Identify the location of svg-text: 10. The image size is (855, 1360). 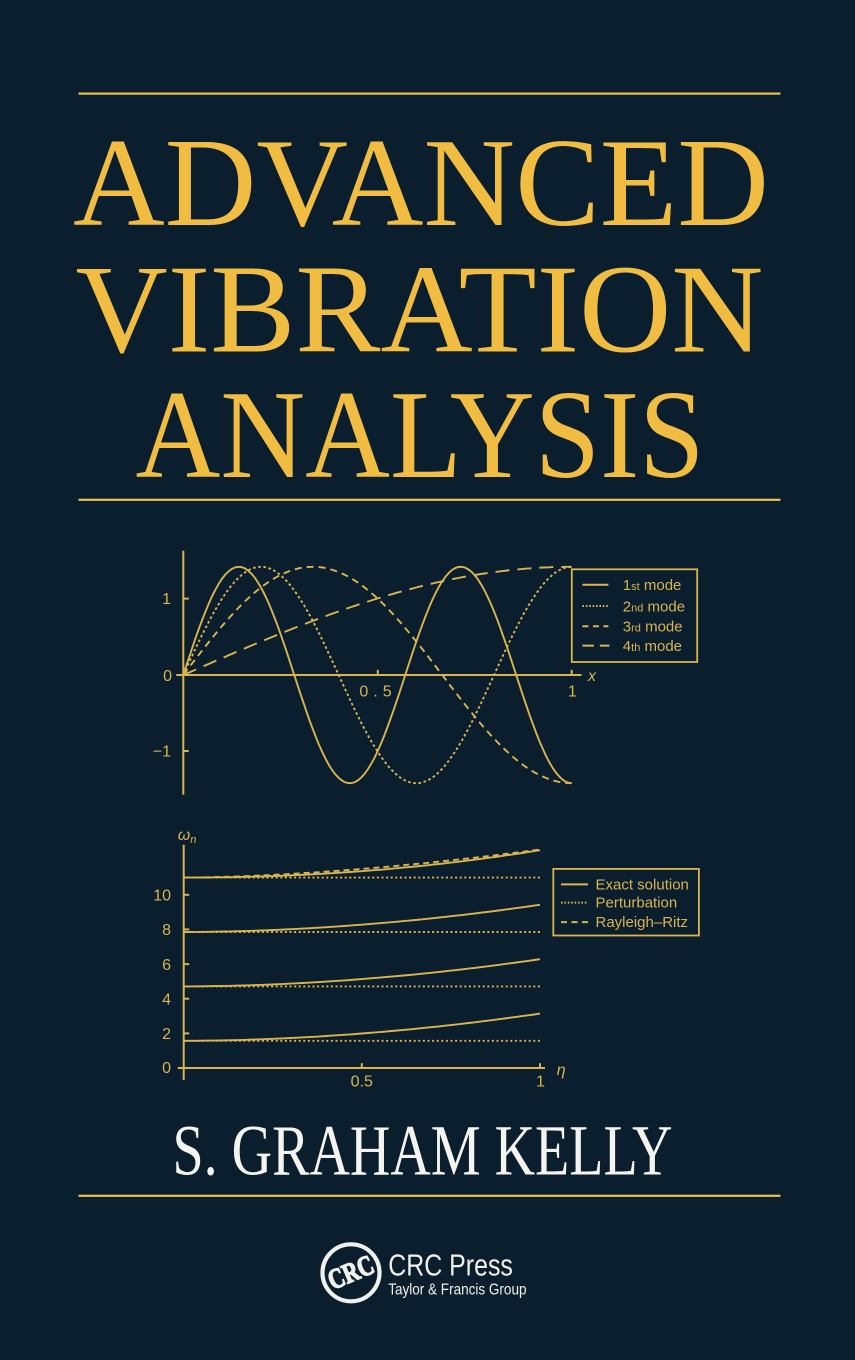
(162, 896).